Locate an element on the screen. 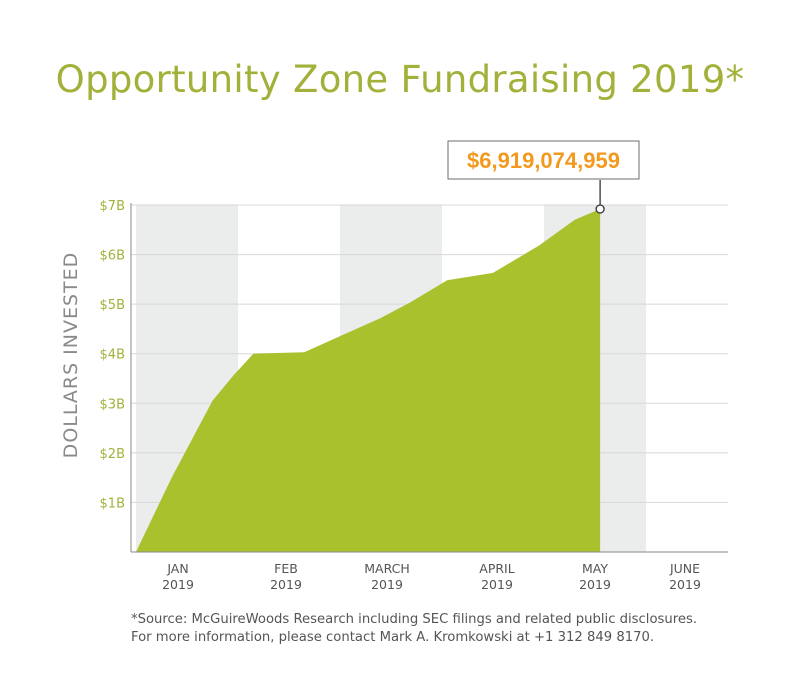  y-tick-label: $1B is located at coordinates (112, 503).